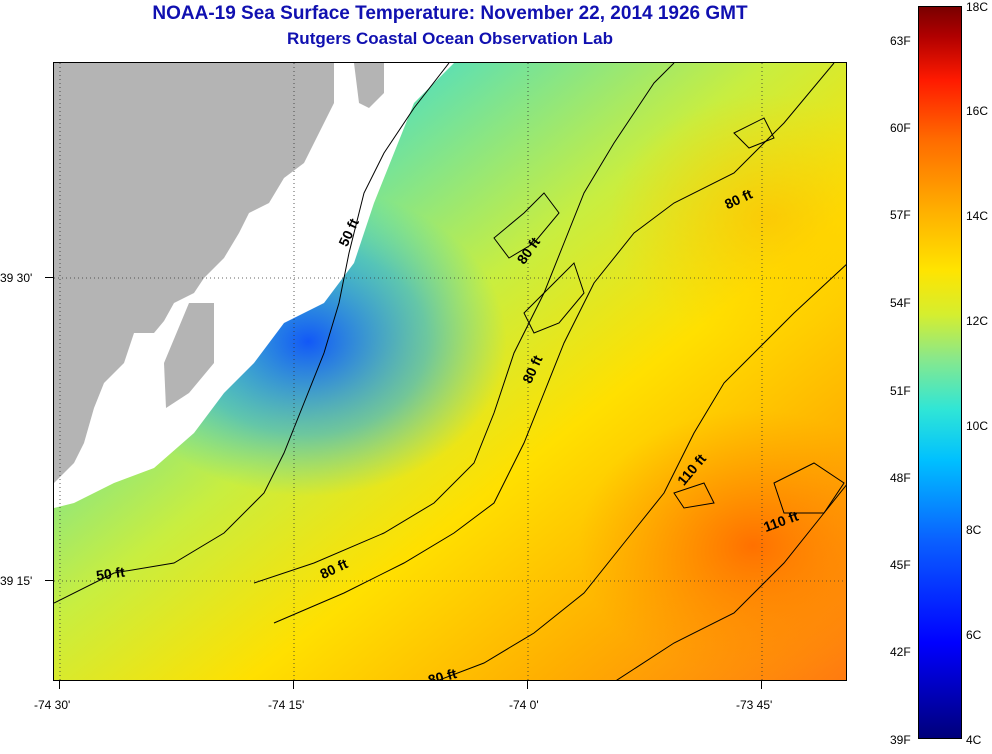 The width and height of the screenshot is (992, 754). Describe the element at coordinates (977, 216) in the screenshot. I see `colorbar-c-label: 14C` at that location.